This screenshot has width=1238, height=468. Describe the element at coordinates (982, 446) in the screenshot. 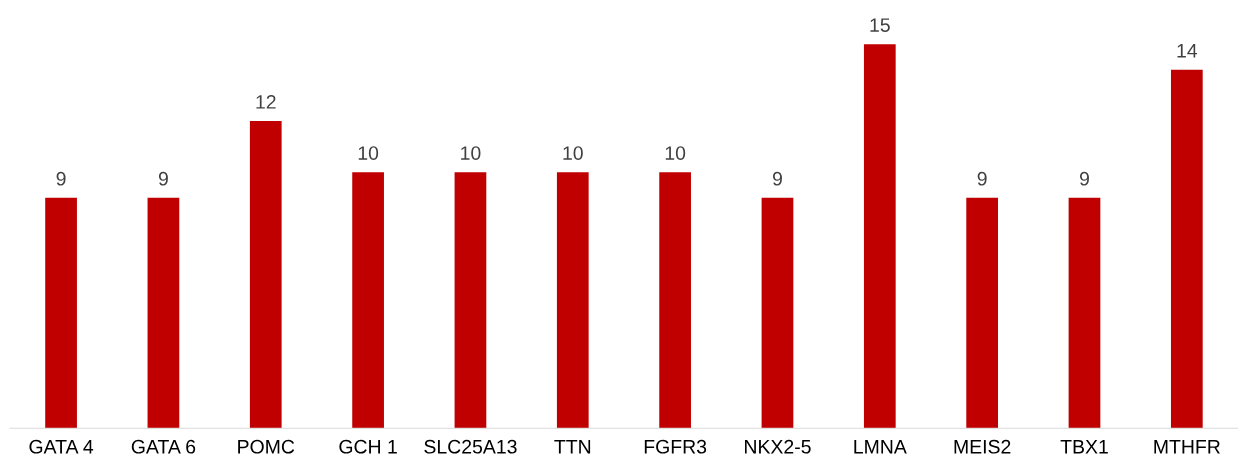

I see `x-tick-label: MEIS2` at that location.